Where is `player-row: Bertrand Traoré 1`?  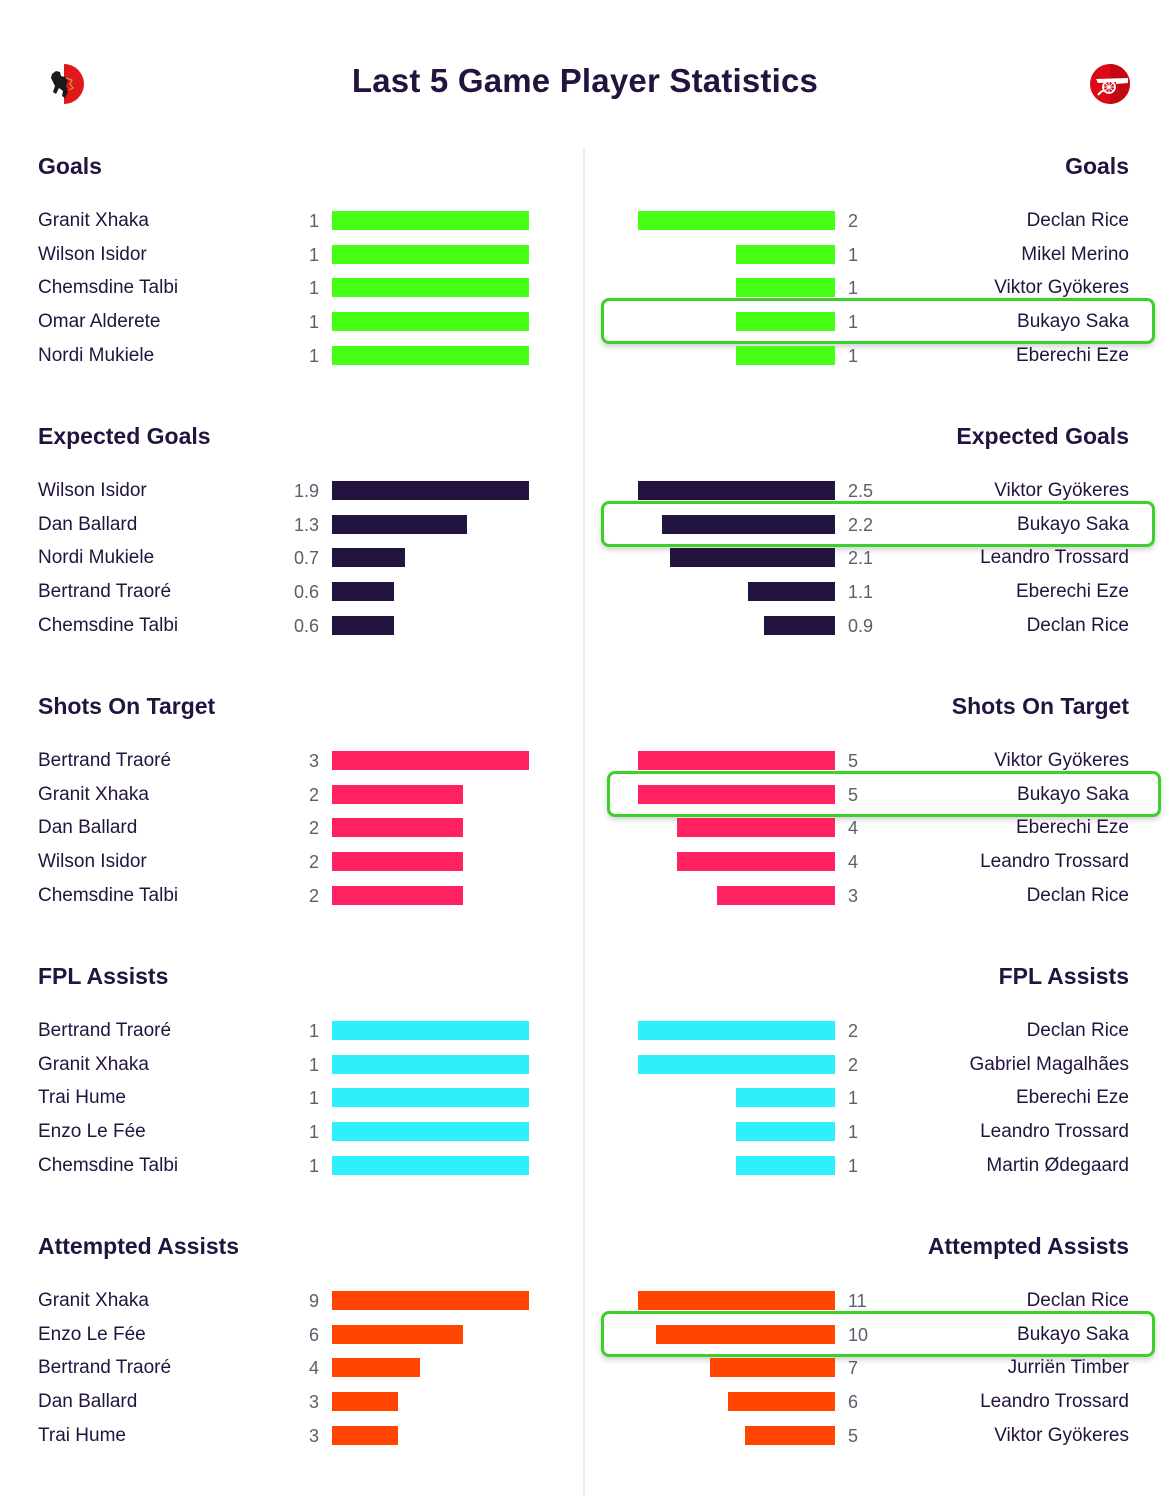
player-row: Bertrand Traoré 1 is located at coordinates (585, 1031).